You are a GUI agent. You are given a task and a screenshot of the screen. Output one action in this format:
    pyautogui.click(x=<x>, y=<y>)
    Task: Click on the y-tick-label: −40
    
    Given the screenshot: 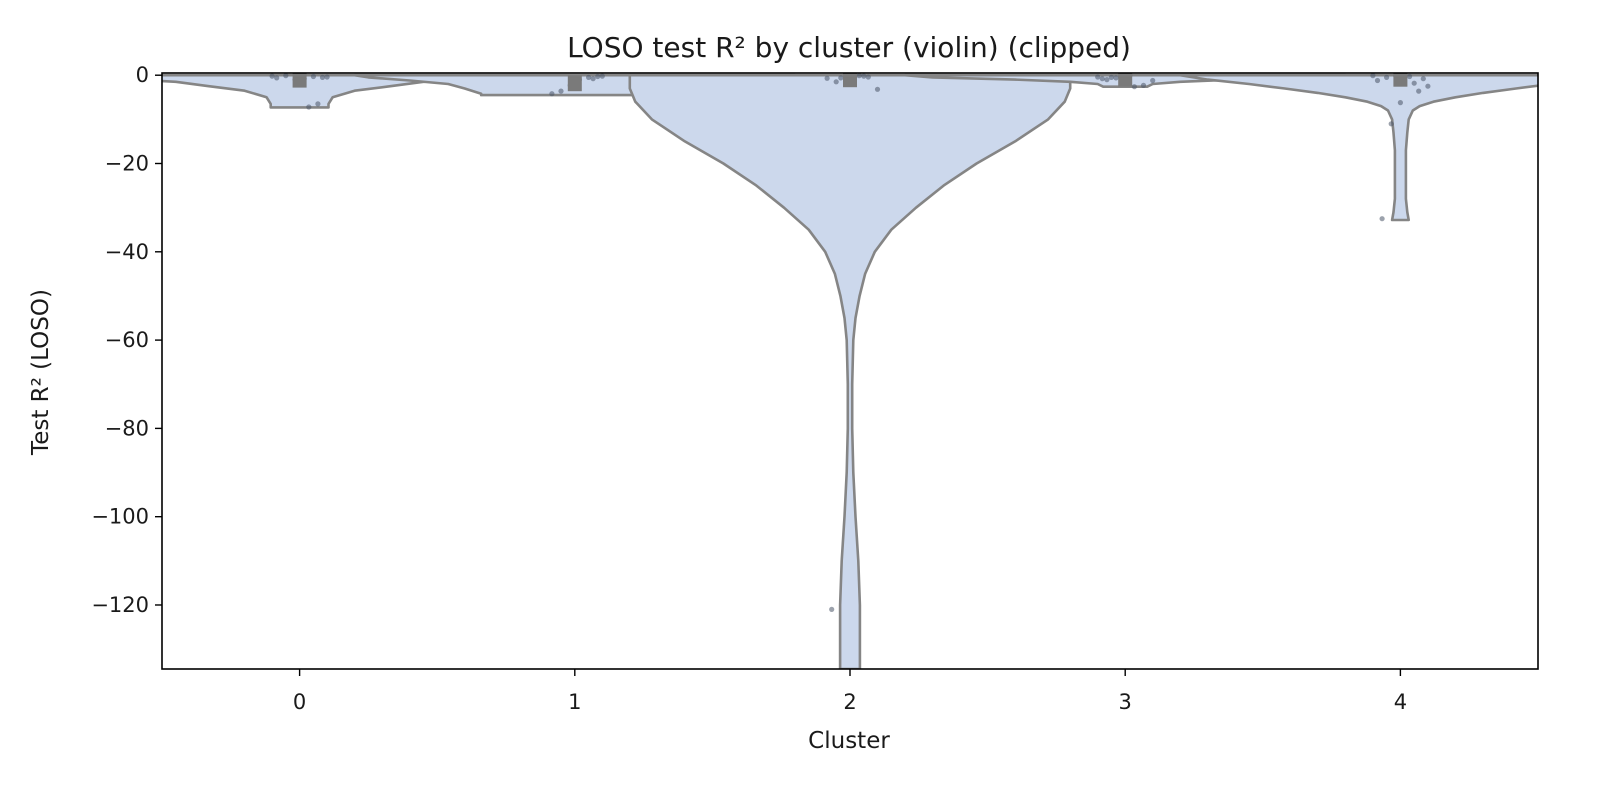 What is the action you would take?
    pyautogui.click(x=127, y=252)
    